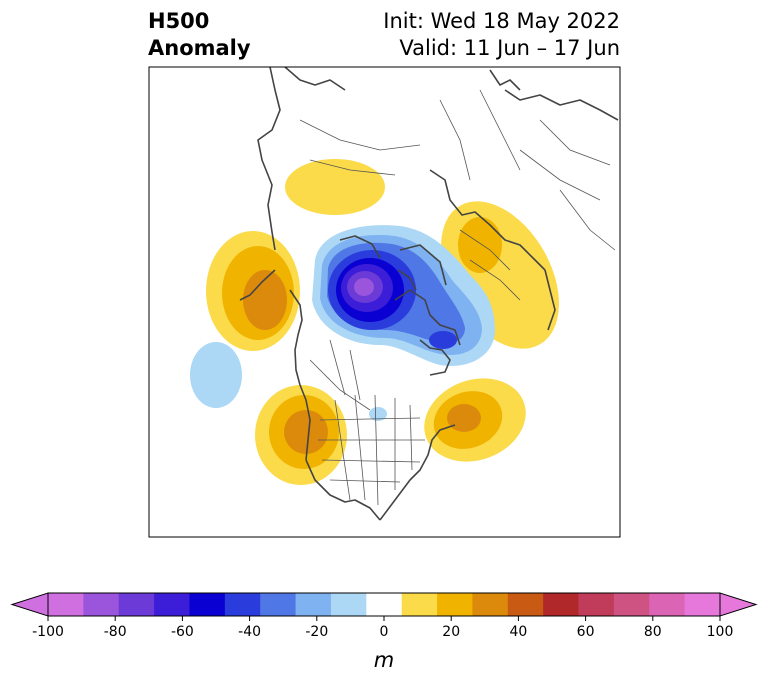 Image resolution: width=768 pixels, height=684 pixels. What do you see at coordinates (378, 414) in the screenshot?
I see `anomaly-negative-central-small` at bounding box center [378, 414].